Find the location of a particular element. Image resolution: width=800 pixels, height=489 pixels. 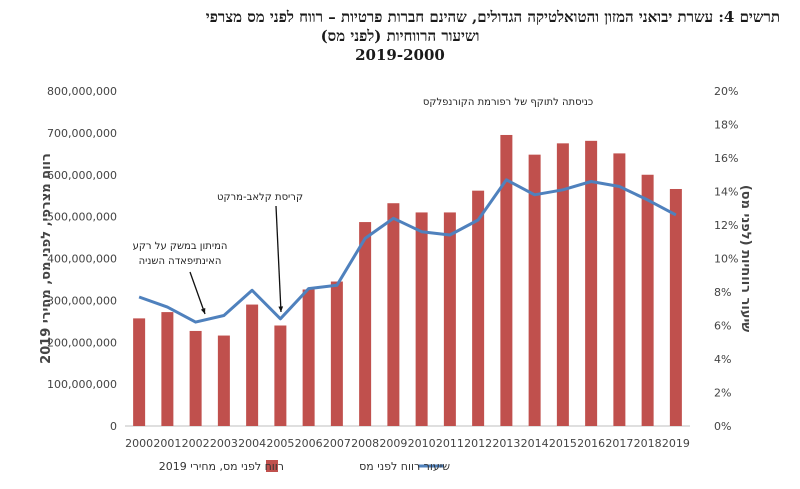

y-right-axis-label: שיעור רווחיות (לפני מס) is located at coordinates (745, 258).